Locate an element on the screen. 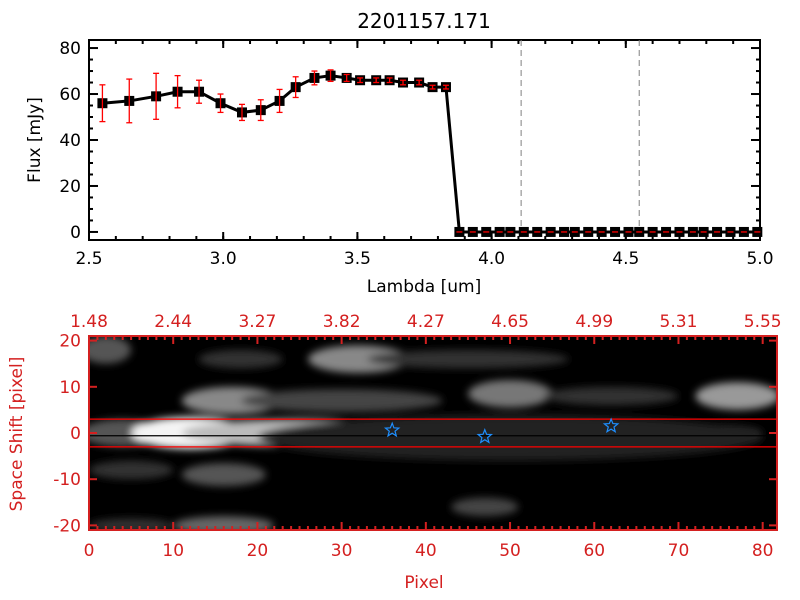 This screenshot has width=800, height=600. top-wavelength-tick-label: 1.48 is located at coordinates (89, 322).